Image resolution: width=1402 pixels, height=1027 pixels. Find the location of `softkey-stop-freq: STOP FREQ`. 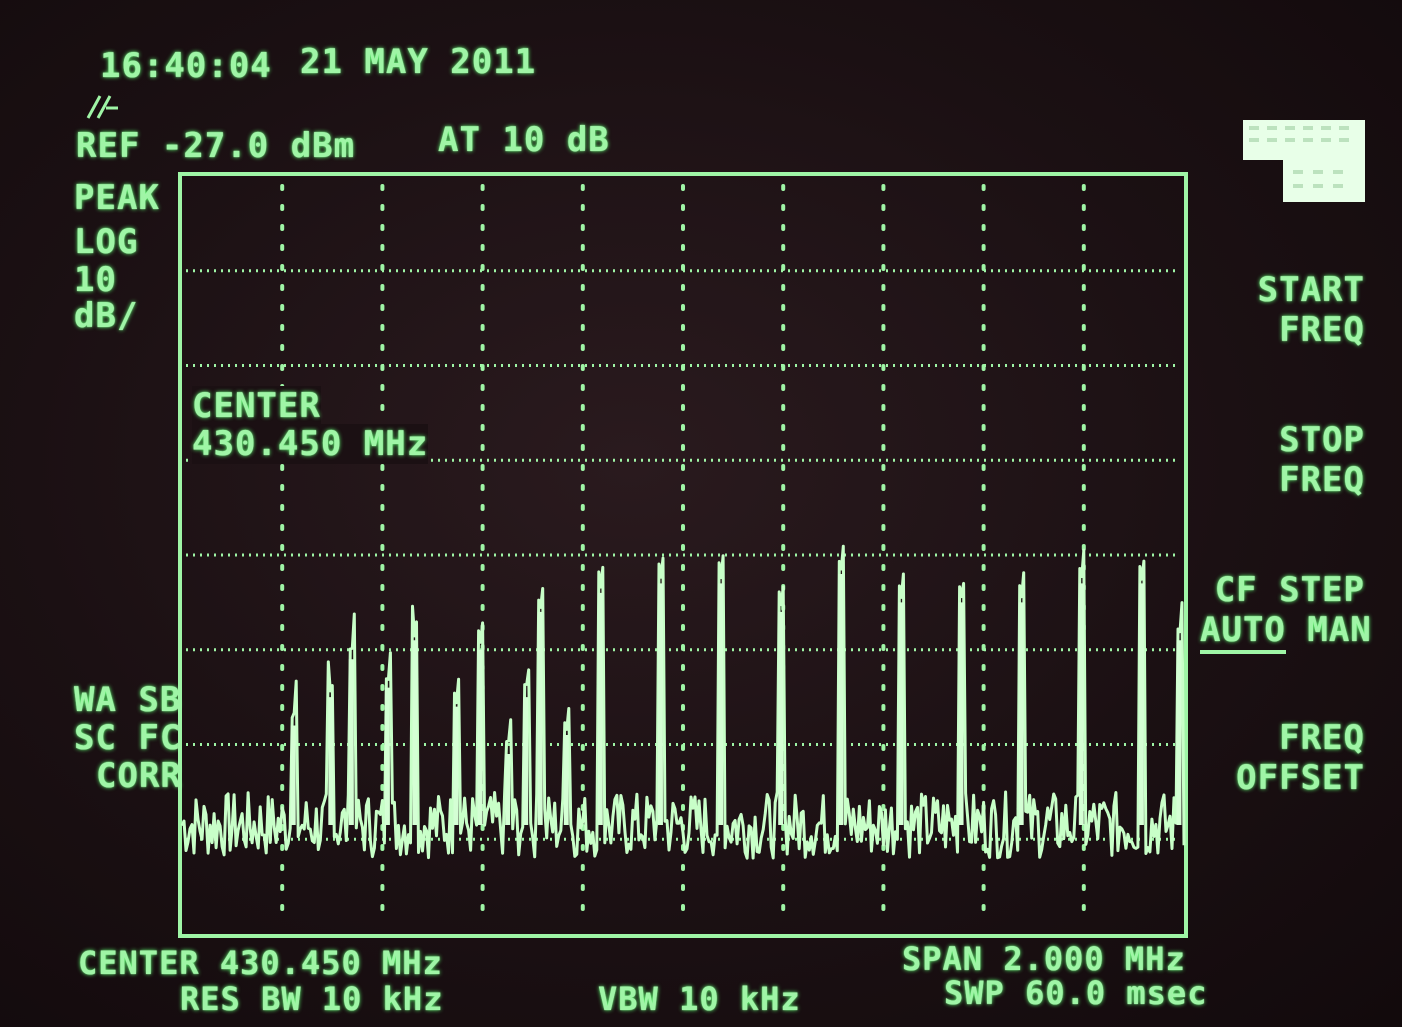

softkey-stop-freq: STOP FREQ is located at coordinates (1297, 460).